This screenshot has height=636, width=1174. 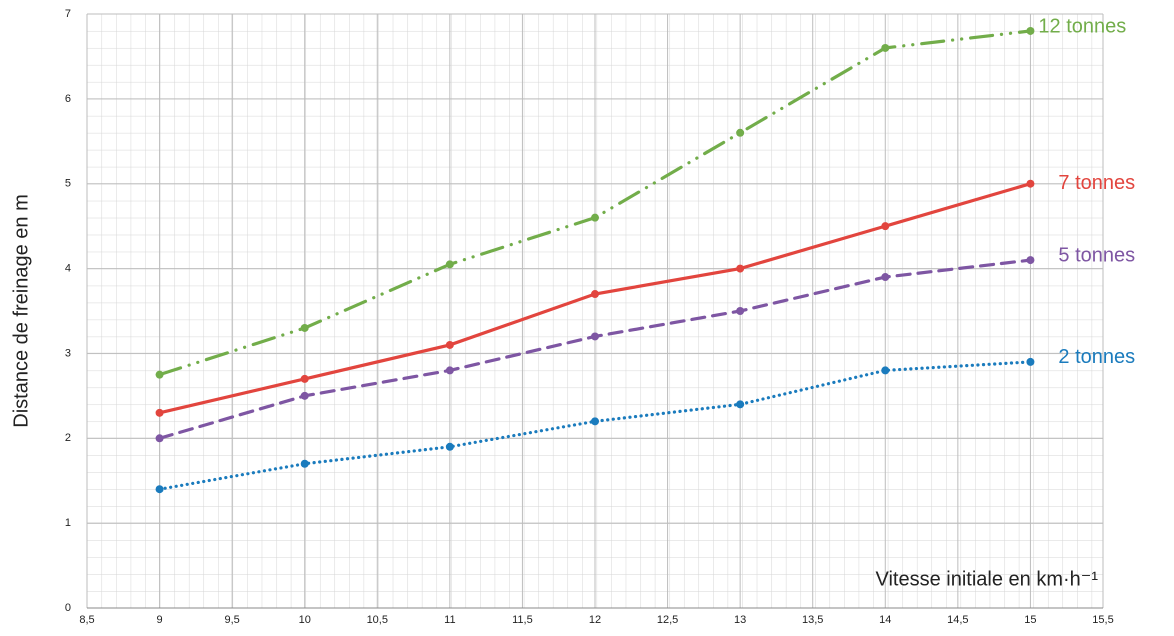 What do you see at coordinates (957, 620) in the screenshot?
I see `x-tick-label: 14,5` at bounding box center [957, 620].